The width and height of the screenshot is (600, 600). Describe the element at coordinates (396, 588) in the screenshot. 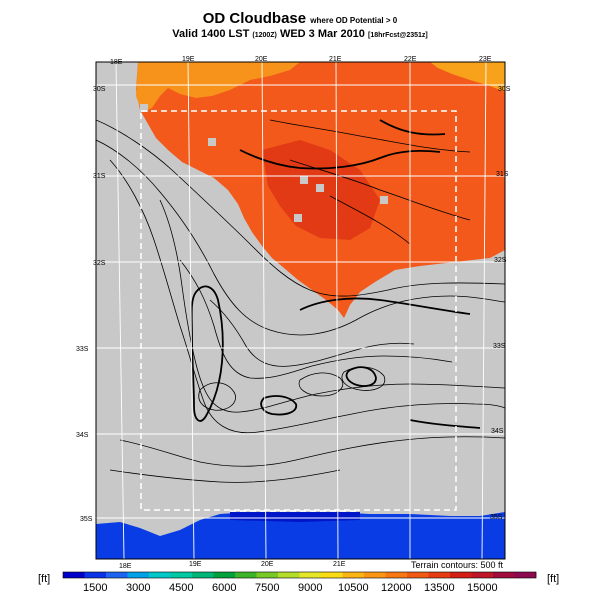

I see `colorbar-tick-label: 12000` at that location.